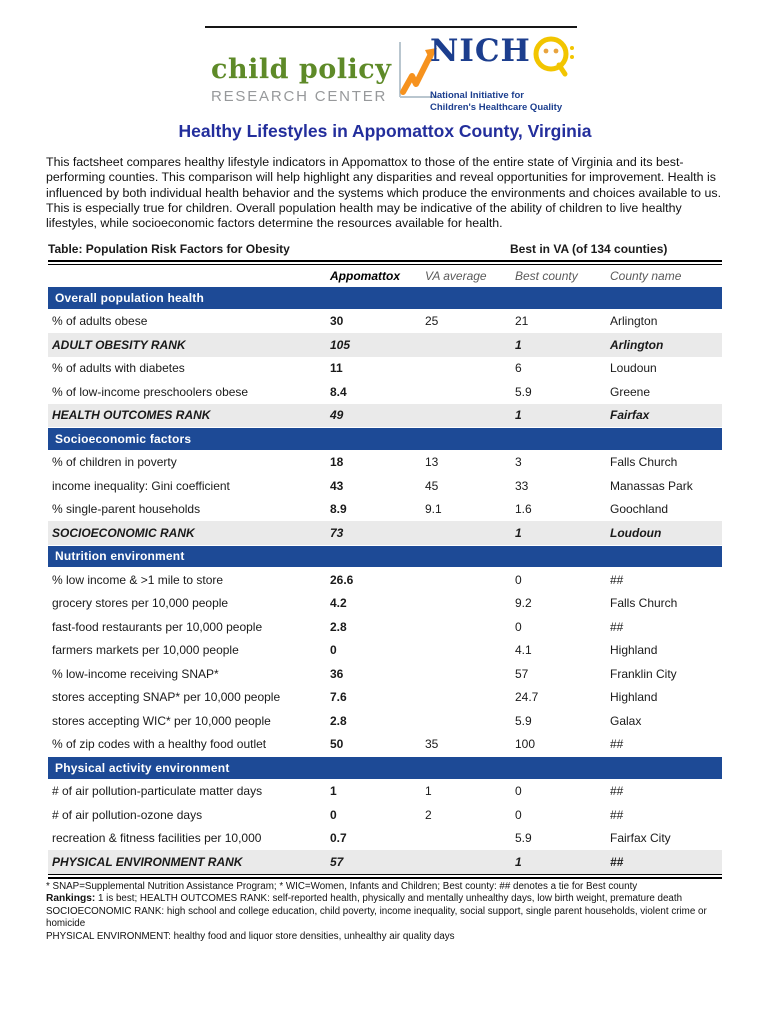 This screenshot has width=770, height=1024. What do you see at coordinates (518, 368) in the screenshot?
I see `best-county-value: 6` at bounding box center [518, 368].